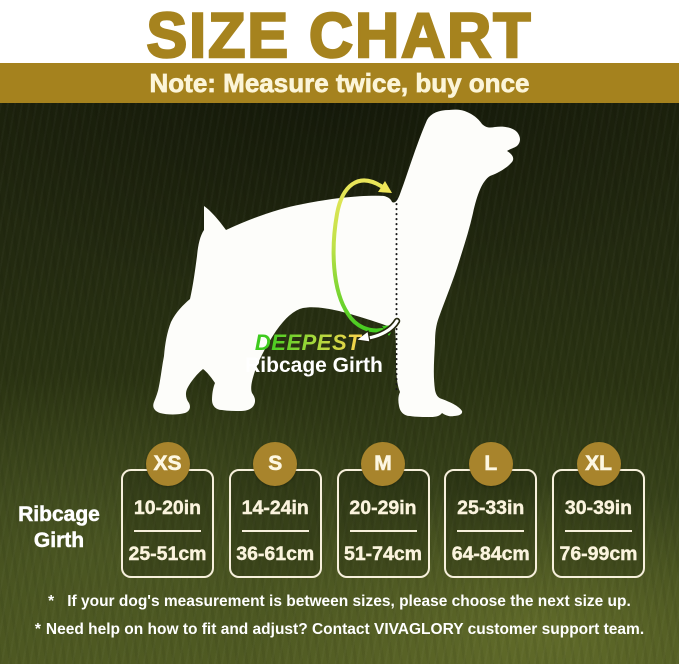 The height and width of the screenshot is (664, 679). Describe the element at coordinates (275, 553) in the screenshot. I see `size-cm: 36-61cm` at that location.